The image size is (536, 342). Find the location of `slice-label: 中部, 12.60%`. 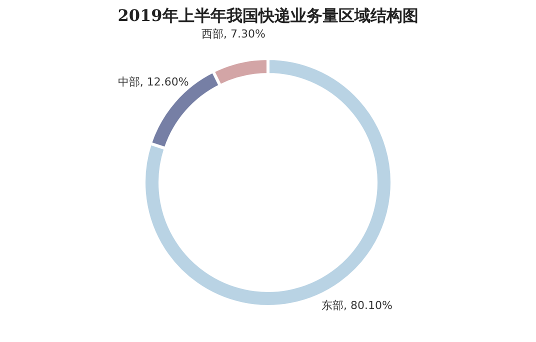

slice-label: 中部, 12.60% is located at coordinates (153, 82).